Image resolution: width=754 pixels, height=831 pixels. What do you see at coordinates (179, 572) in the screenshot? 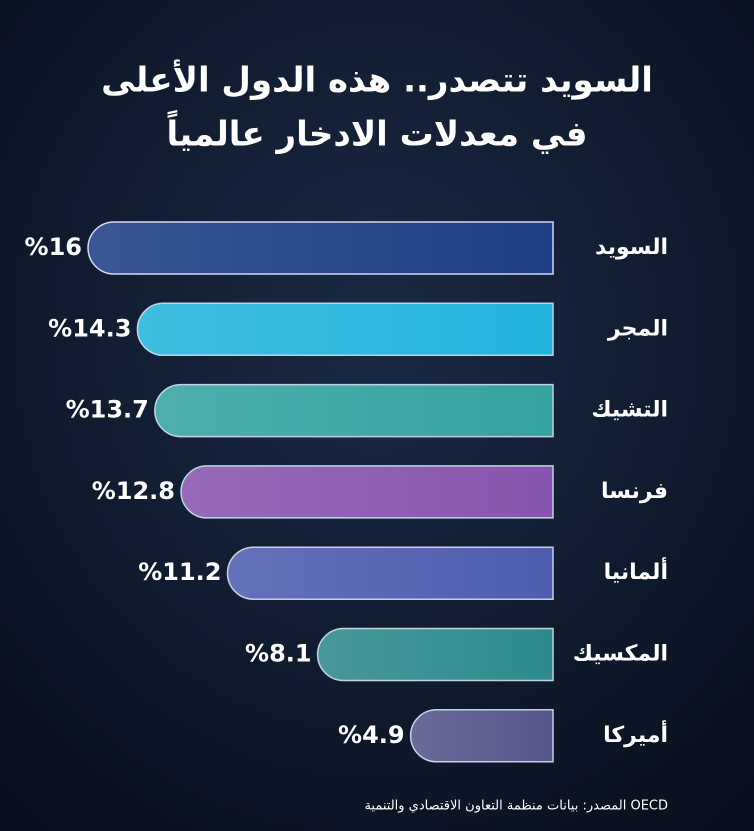
I see `value-label: %11.2` at bounding box center [179, 572].